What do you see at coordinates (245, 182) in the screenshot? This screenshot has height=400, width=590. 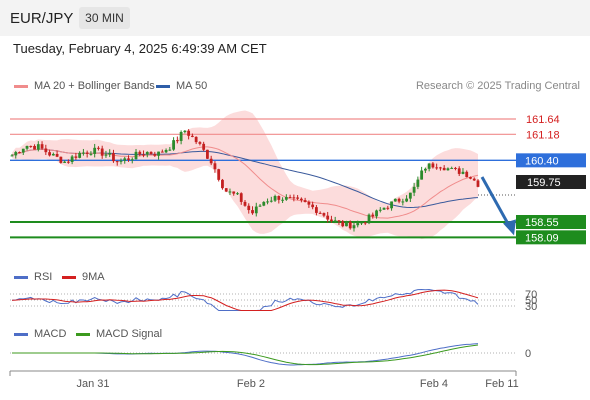 I see `ma20-line` at bounding box center [245, 182].